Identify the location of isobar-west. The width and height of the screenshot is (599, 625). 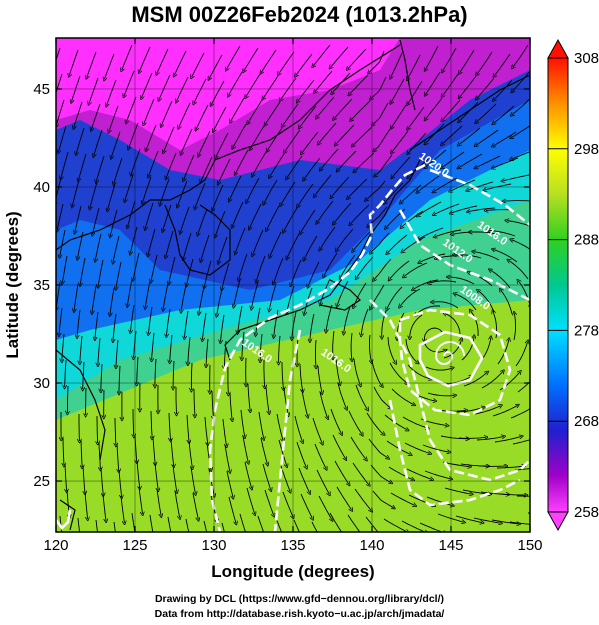
(64, 519).